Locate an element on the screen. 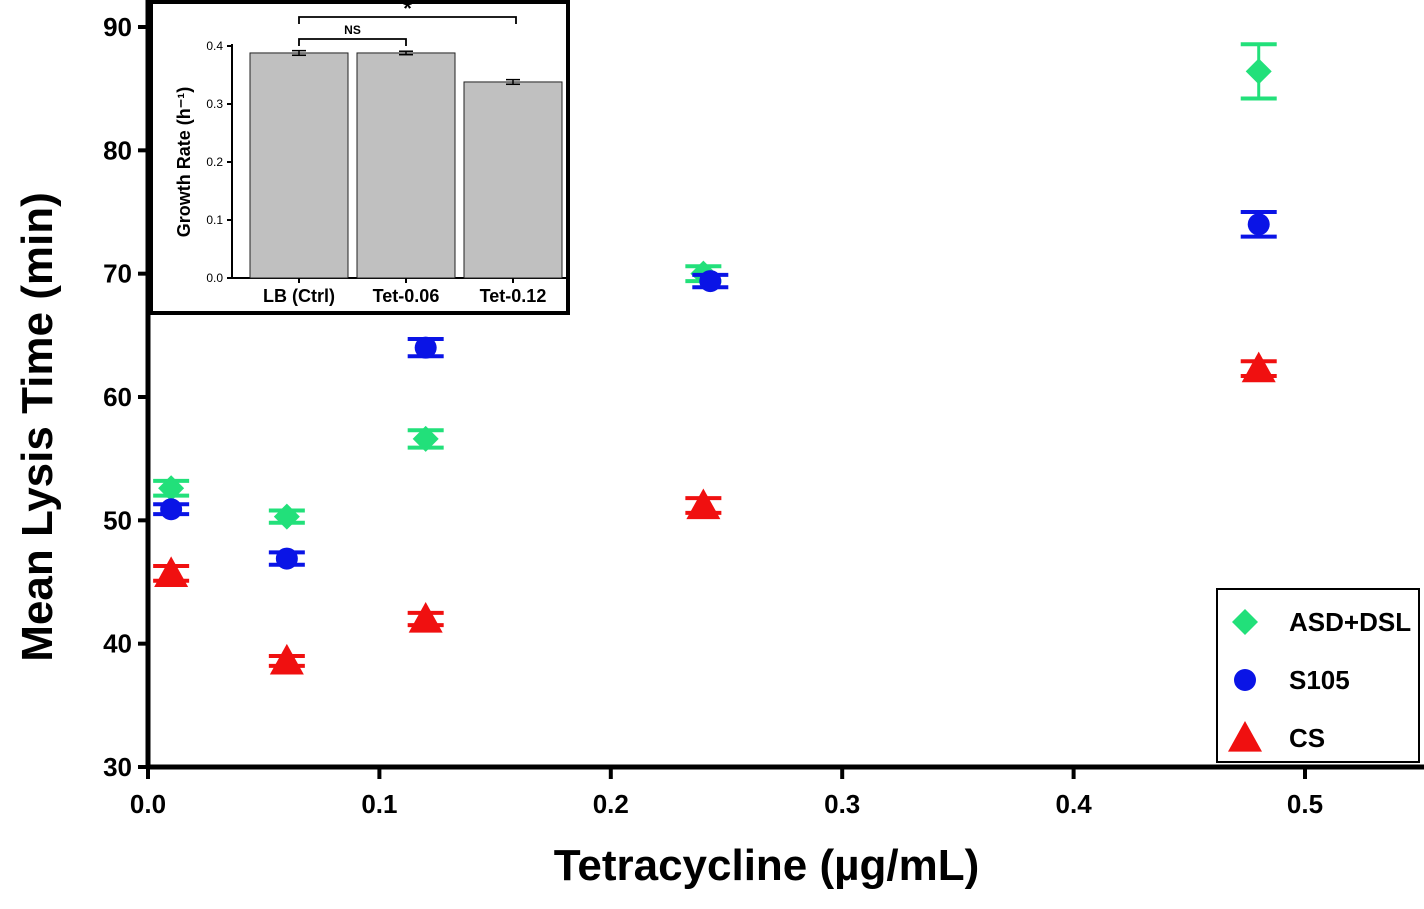 This screenshot has width=1424, height=909. inset-category-label: Tet-0.06 is located at coordinates (406, 296).